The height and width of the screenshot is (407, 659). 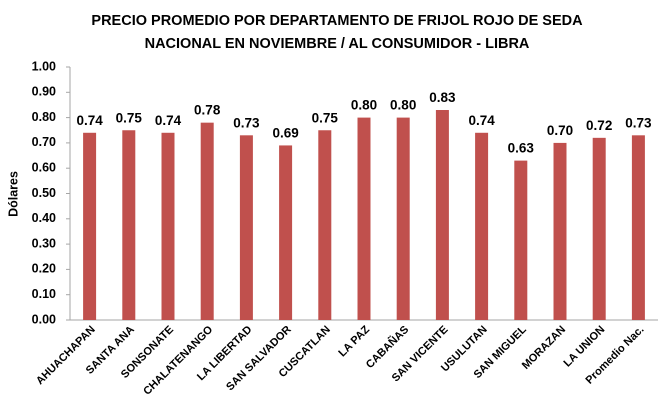 I want to click on value-label: 0.72, so click(x=599, y=125).